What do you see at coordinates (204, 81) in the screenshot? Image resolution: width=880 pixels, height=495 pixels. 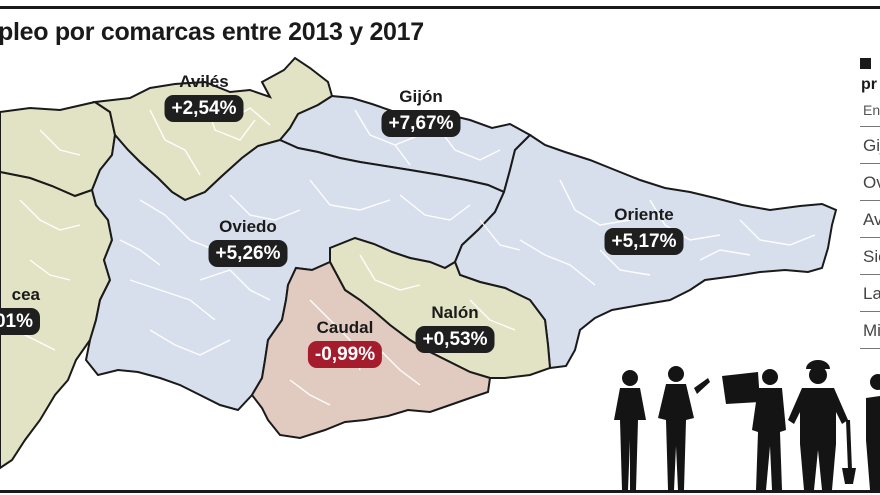 I see `region-name-aviles: Avilés` at bounding box center [204, 81].